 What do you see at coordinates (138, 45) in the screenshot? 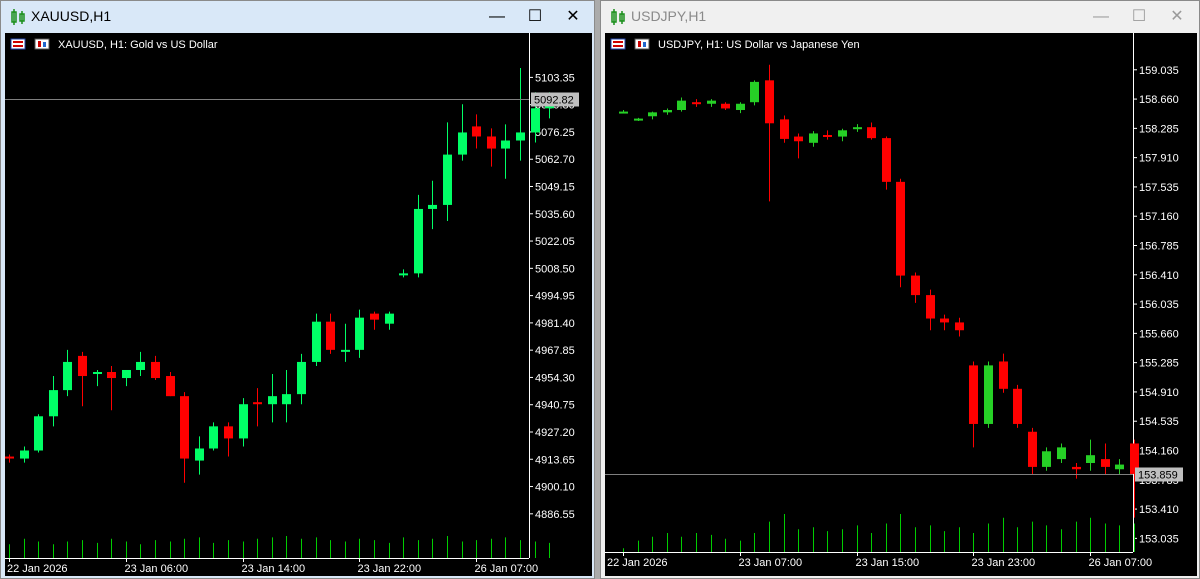
I see `chart-label: XAUUSD, H1: Gold vs US Dollar` at bounding box center [138, 45].